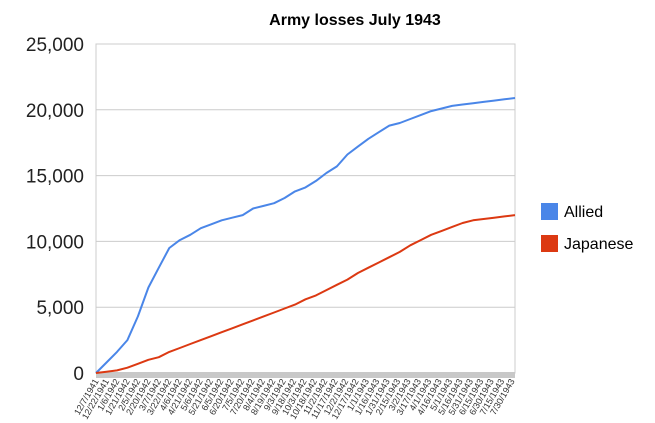 This screenshot has height=423, width=655. What do you see at coordinates (55, 177) in the screenshot?
I see `y-tick-label: 15,000` at bounding box center [55, 177].